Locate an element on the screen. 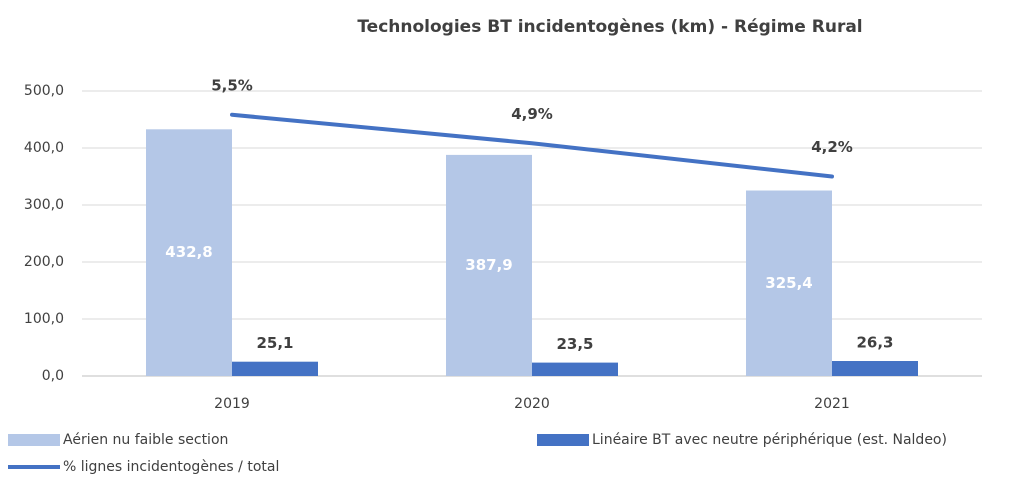 The image size is (1031, 477). bar-value-label: 432,8 is located at coordinates (188, 252).